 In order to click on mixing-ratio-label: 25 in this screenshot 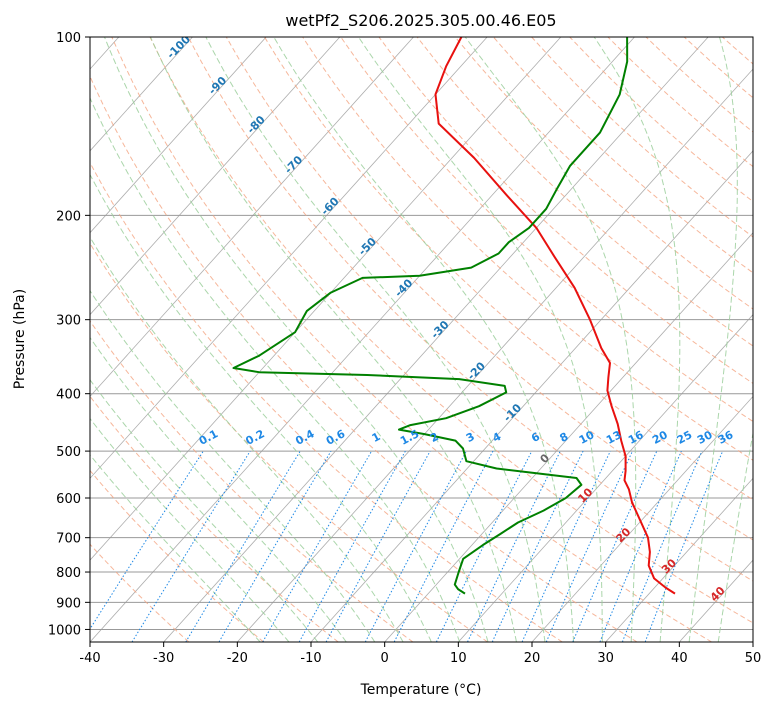, I will do `click(685, 437)`.